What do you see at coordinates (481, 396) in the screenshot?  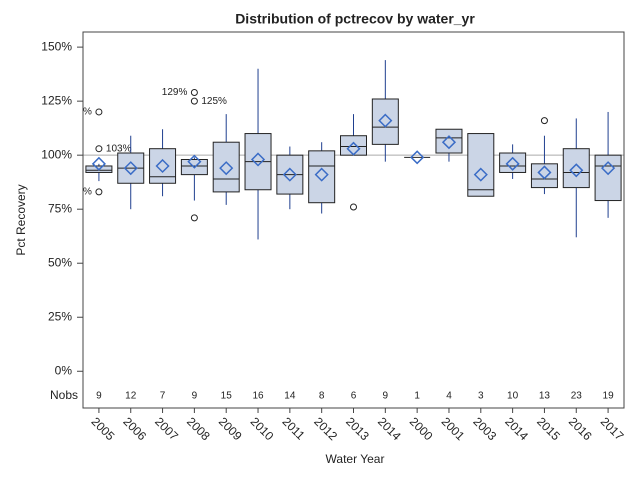 I see `nobs-value: 3` at bounding box center [481, 396].